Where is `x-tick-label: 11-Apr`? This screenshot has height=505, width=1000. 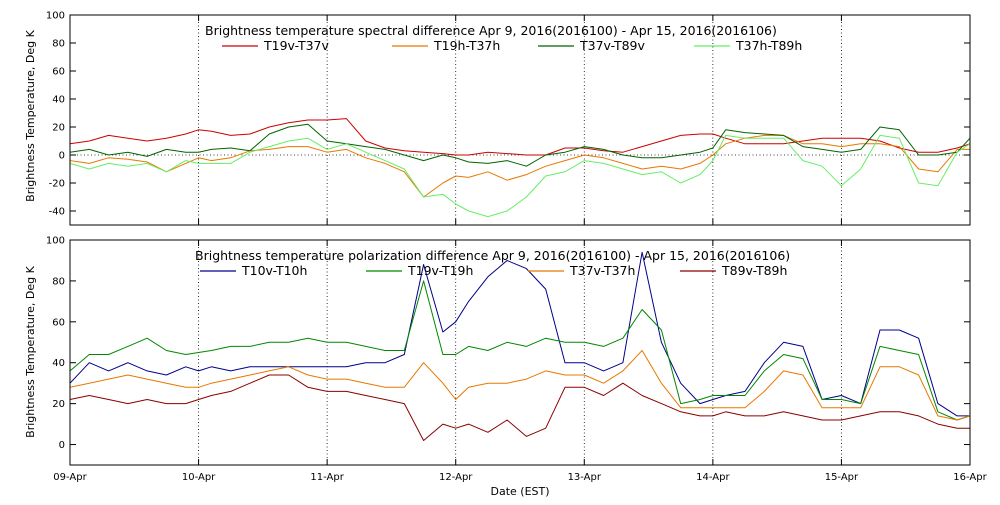
x-tick-label: 11-Apr is located at coordinates (327, 477).